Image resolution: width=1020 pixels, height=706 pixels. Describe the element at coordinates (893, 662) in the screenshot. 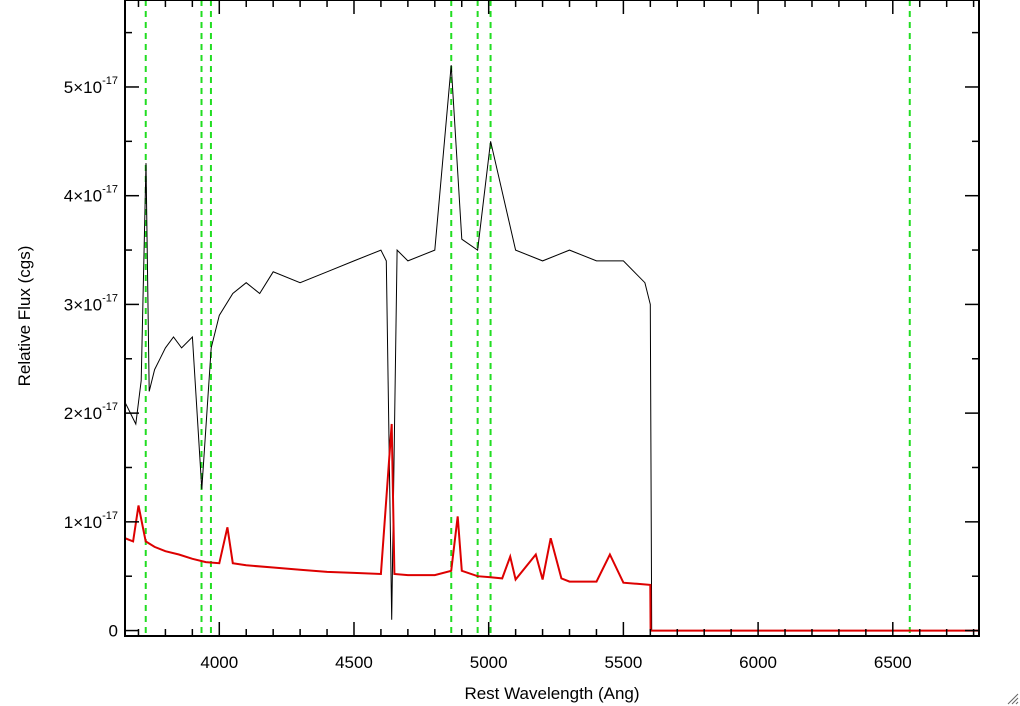

I see `x-tick-label: 6500` at that location.